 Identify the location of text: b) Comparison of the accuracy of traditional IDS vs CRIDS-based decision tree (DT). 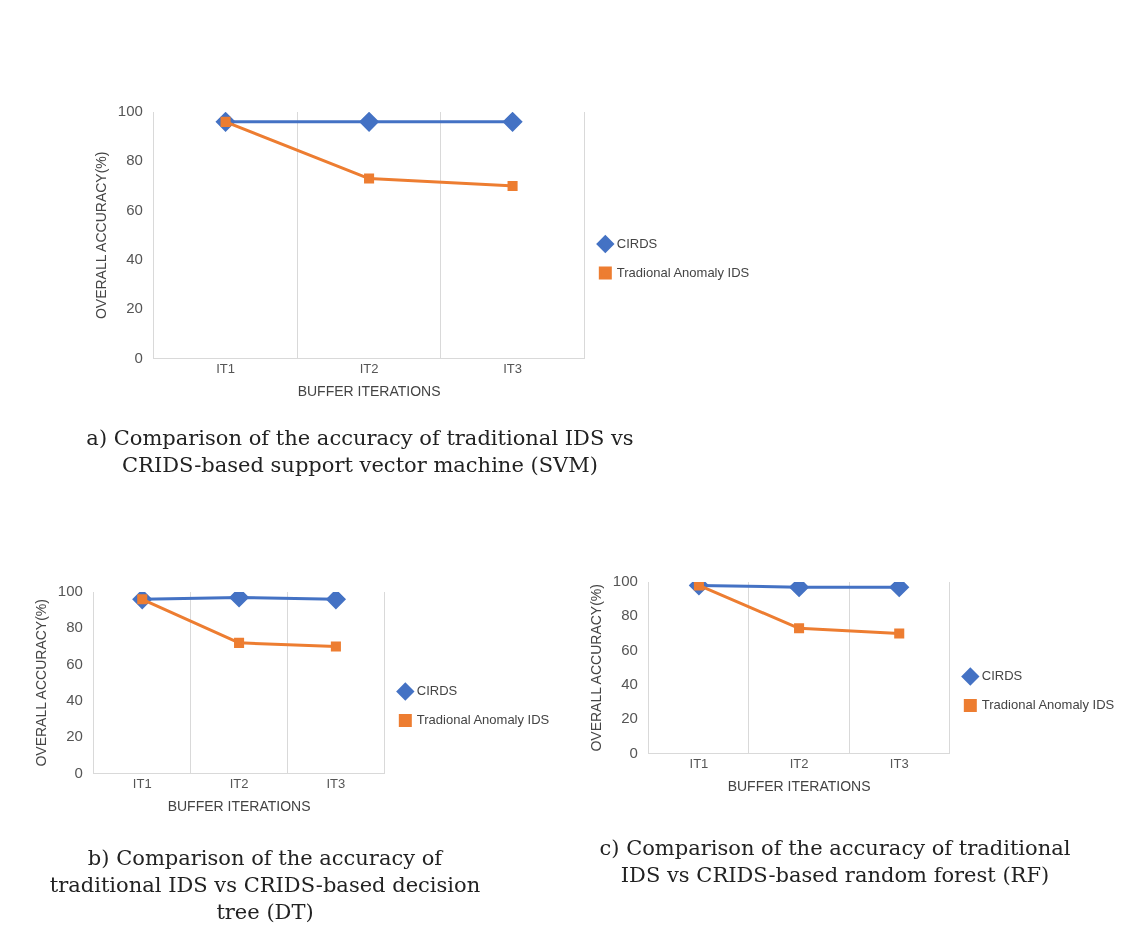
(265, 885).